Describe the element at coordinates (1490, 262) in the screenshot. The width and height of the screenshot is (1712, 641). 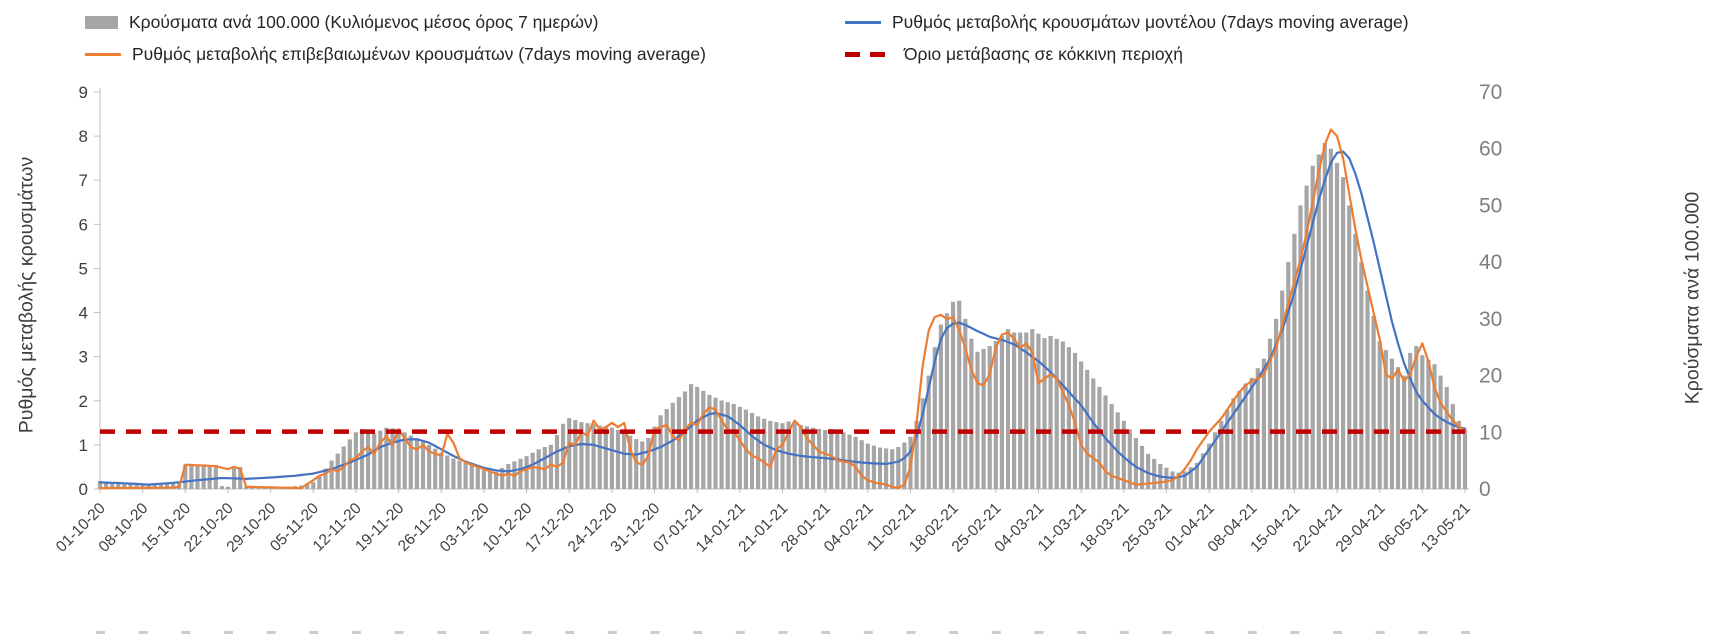
I see `right-axis-tick-label: 40` at that location.